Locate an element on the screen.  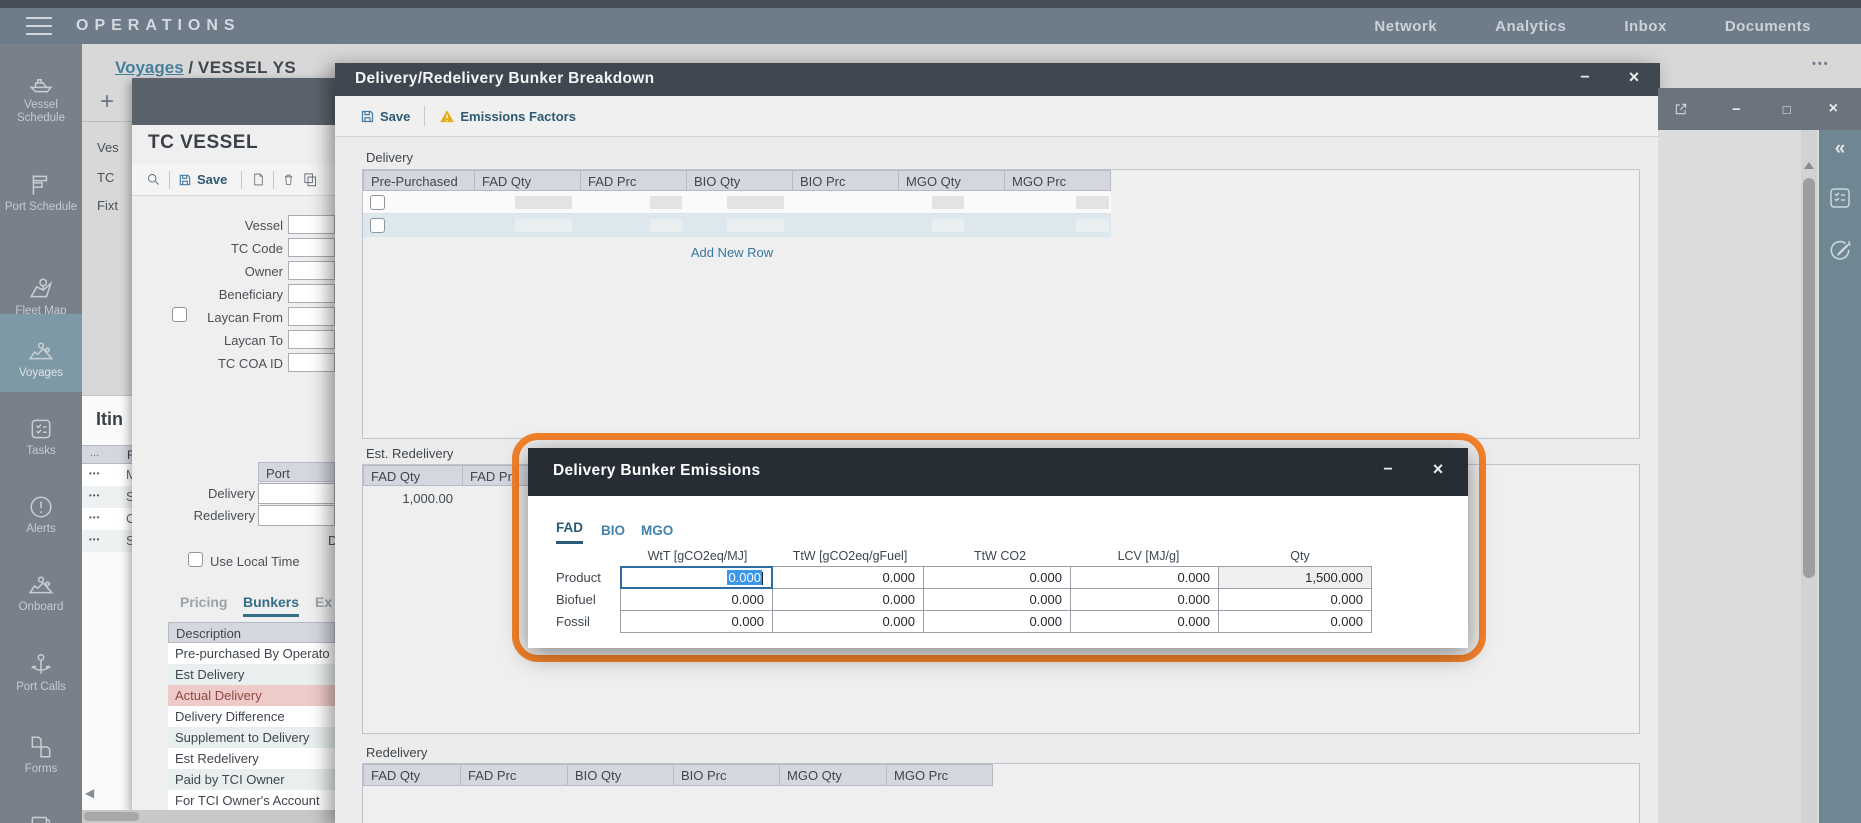
fossil-ttw-co2-input: 0.000 is located at coordinates (997, 621).